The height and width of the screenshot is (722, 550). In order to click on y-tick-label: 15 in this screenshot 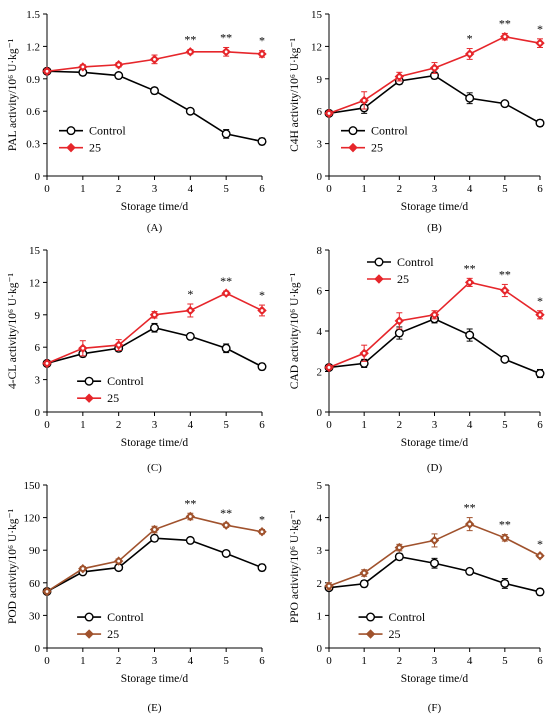, I will do `click(317, 15)`.